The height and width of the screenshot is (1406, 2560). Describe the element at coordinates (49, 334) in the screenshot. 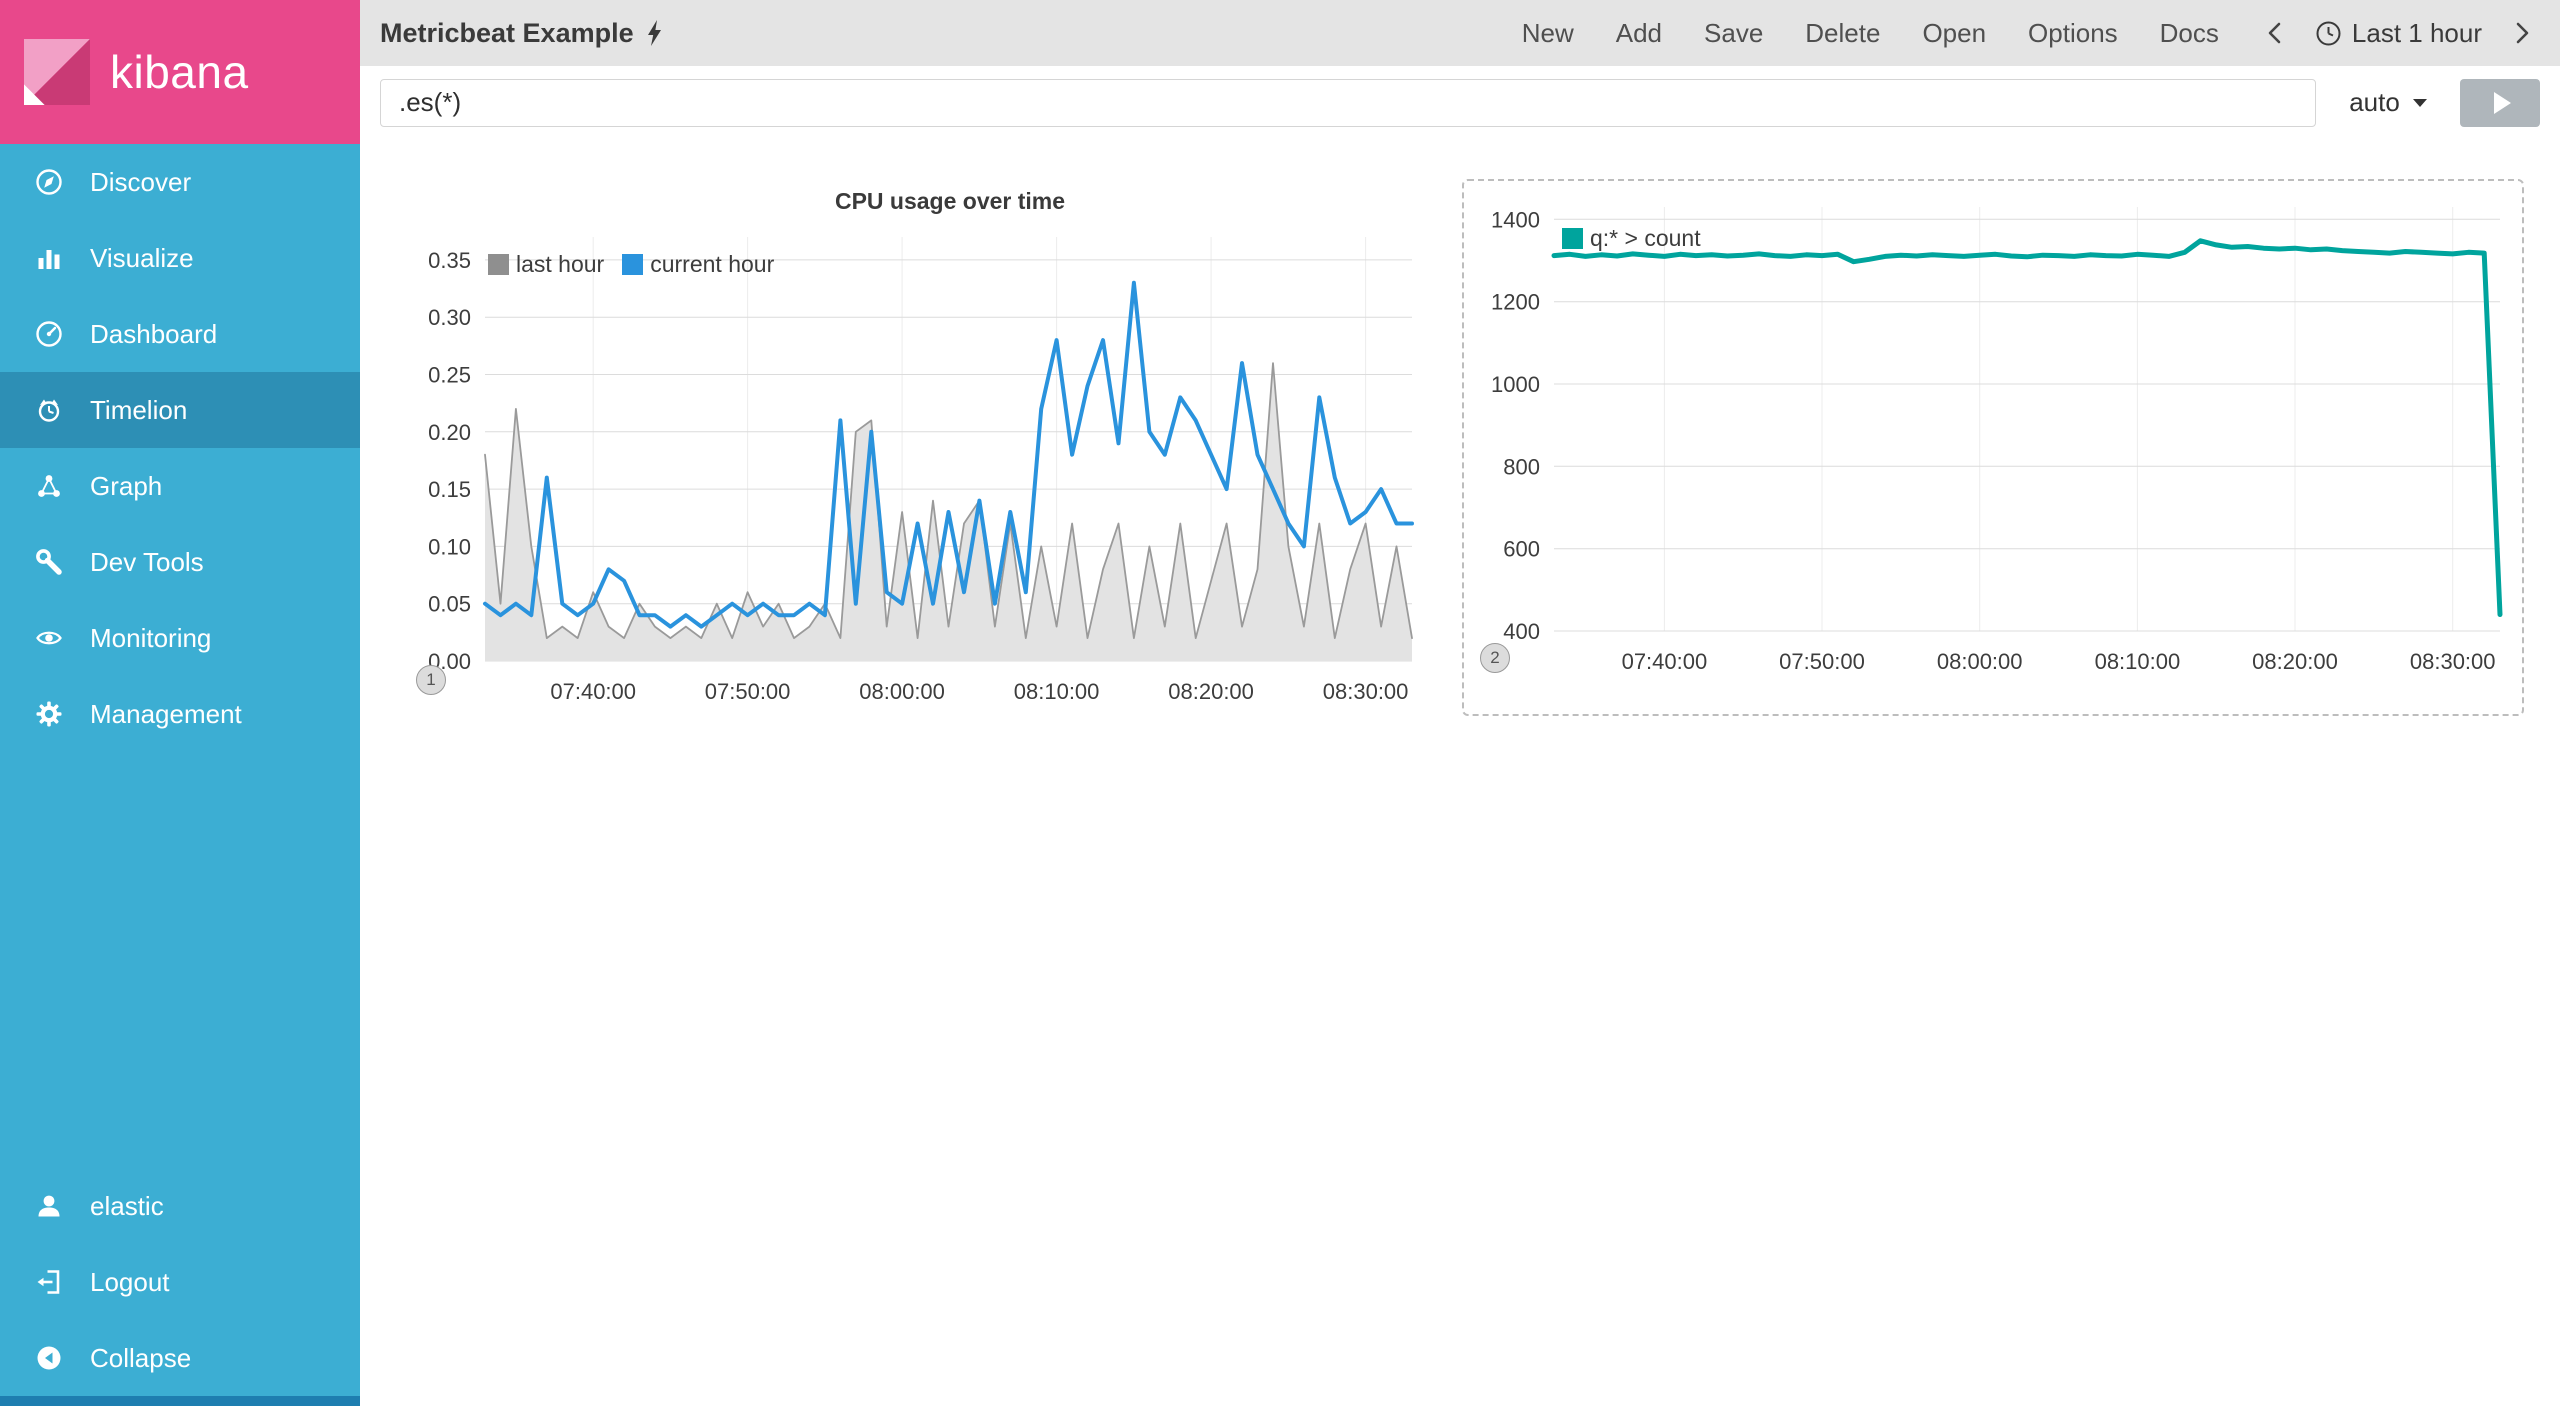

I see `gauge-icon` at that location.